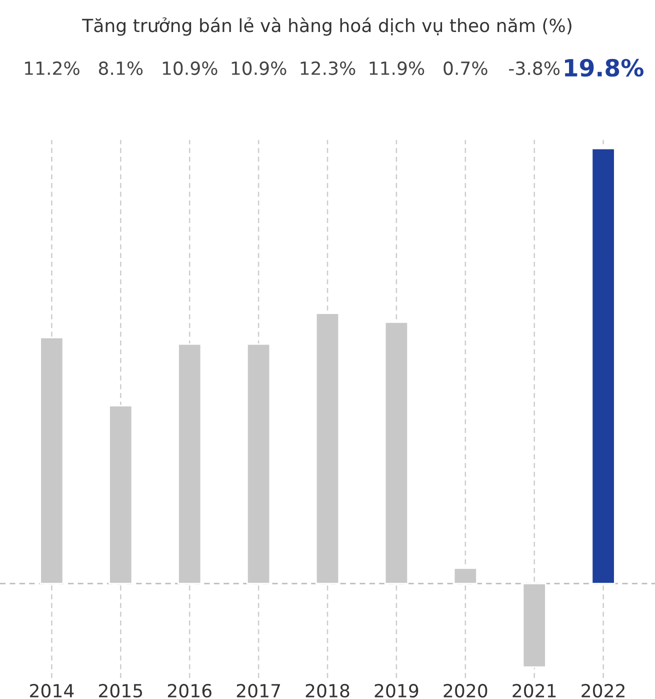 This screenshot has width=655, height=699. I want to click on chart-title: Tăng trưởng bán lẻ và hàng hoá dịch vụ theo năm (%), so click(327, 26).